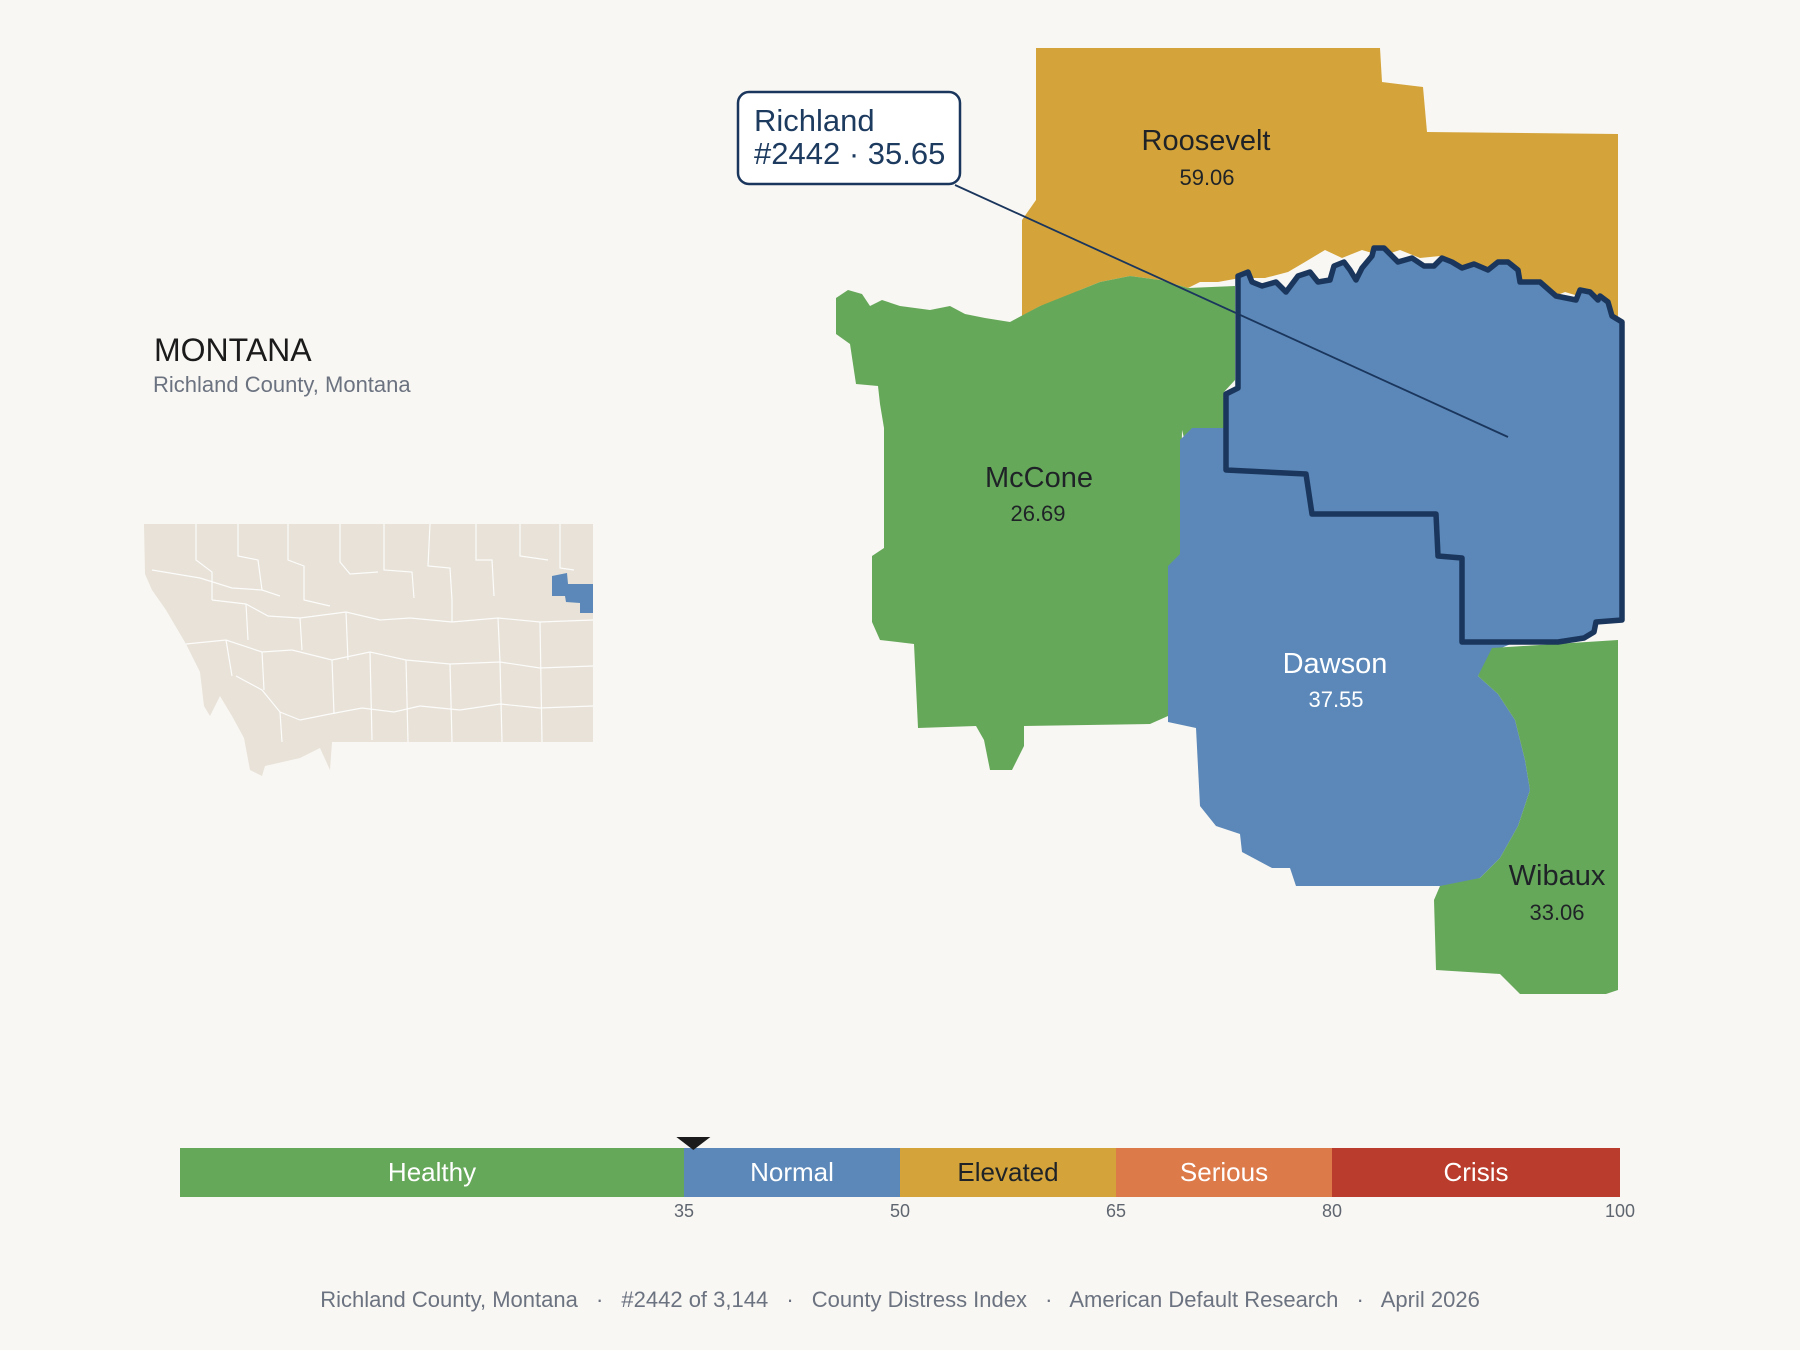  What do you see at coordinates (1206, 141) in the screenshot?
I see `label-roosevelt-name: Roosevelt` at bounding box center [1206, 141].